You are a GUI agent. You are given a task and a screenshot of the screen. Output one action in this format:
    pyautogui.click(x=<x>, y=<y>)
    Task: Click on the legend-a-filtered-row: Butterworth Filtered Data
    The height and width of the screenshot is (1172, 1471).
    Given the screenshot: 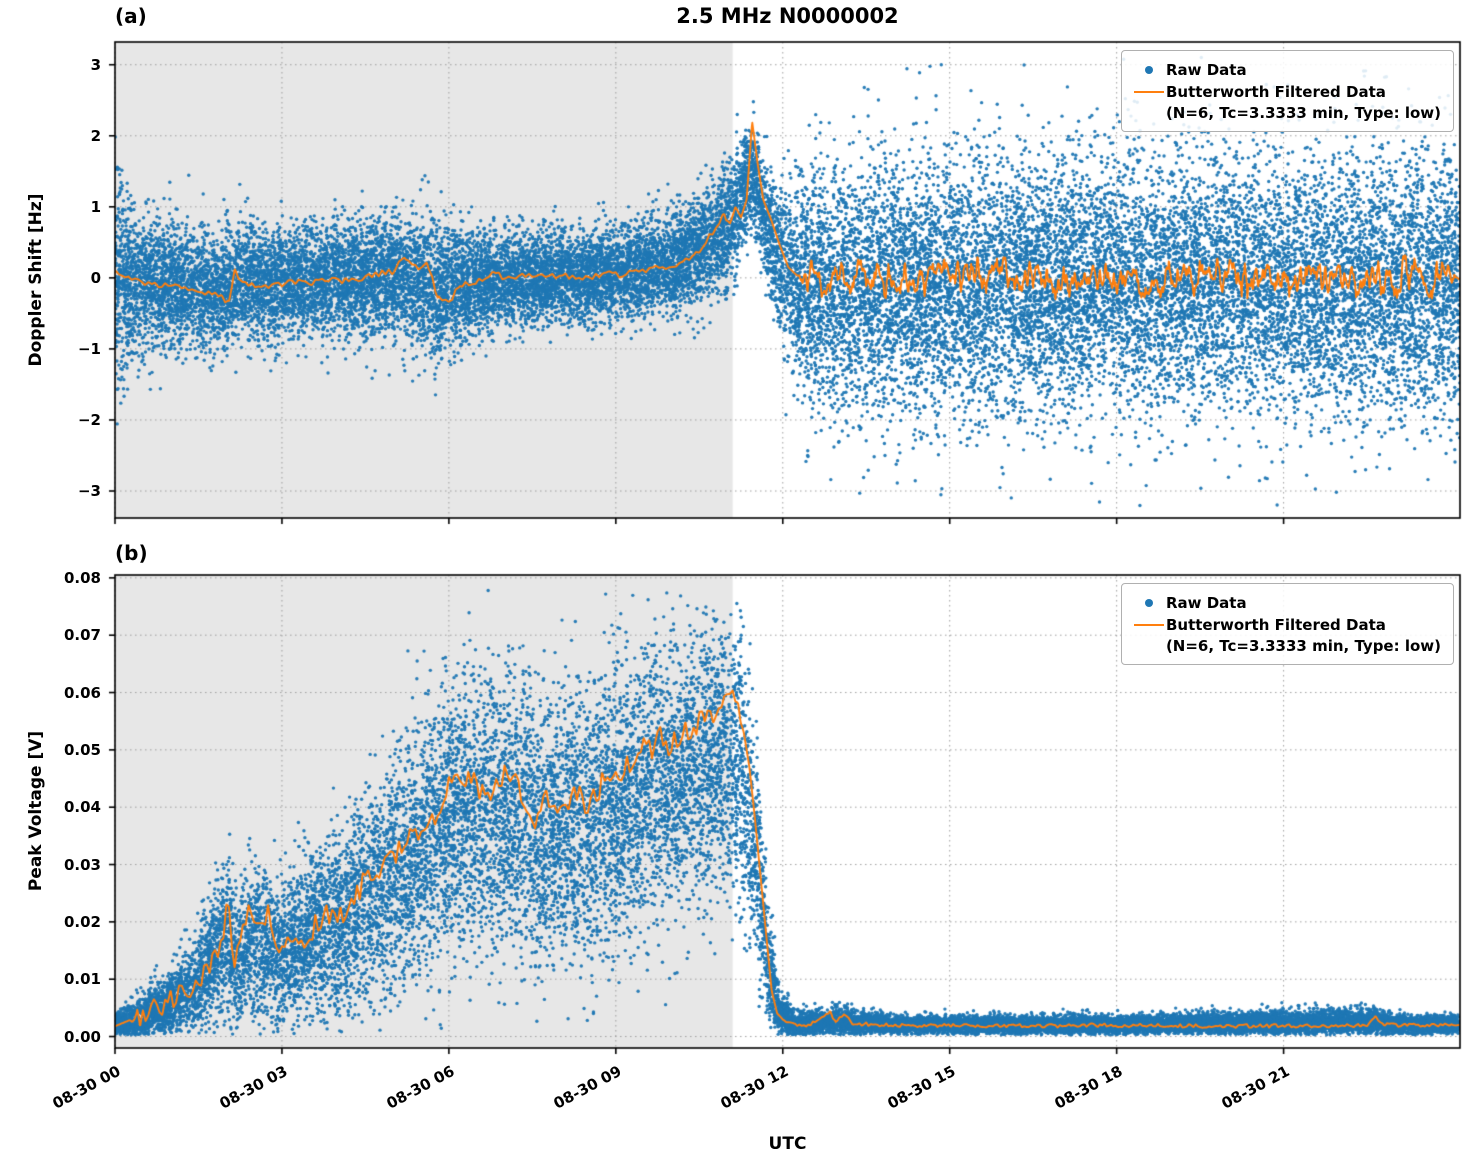 What is the action you would take?
    pyautogui.click(x=1286, y=92)
    